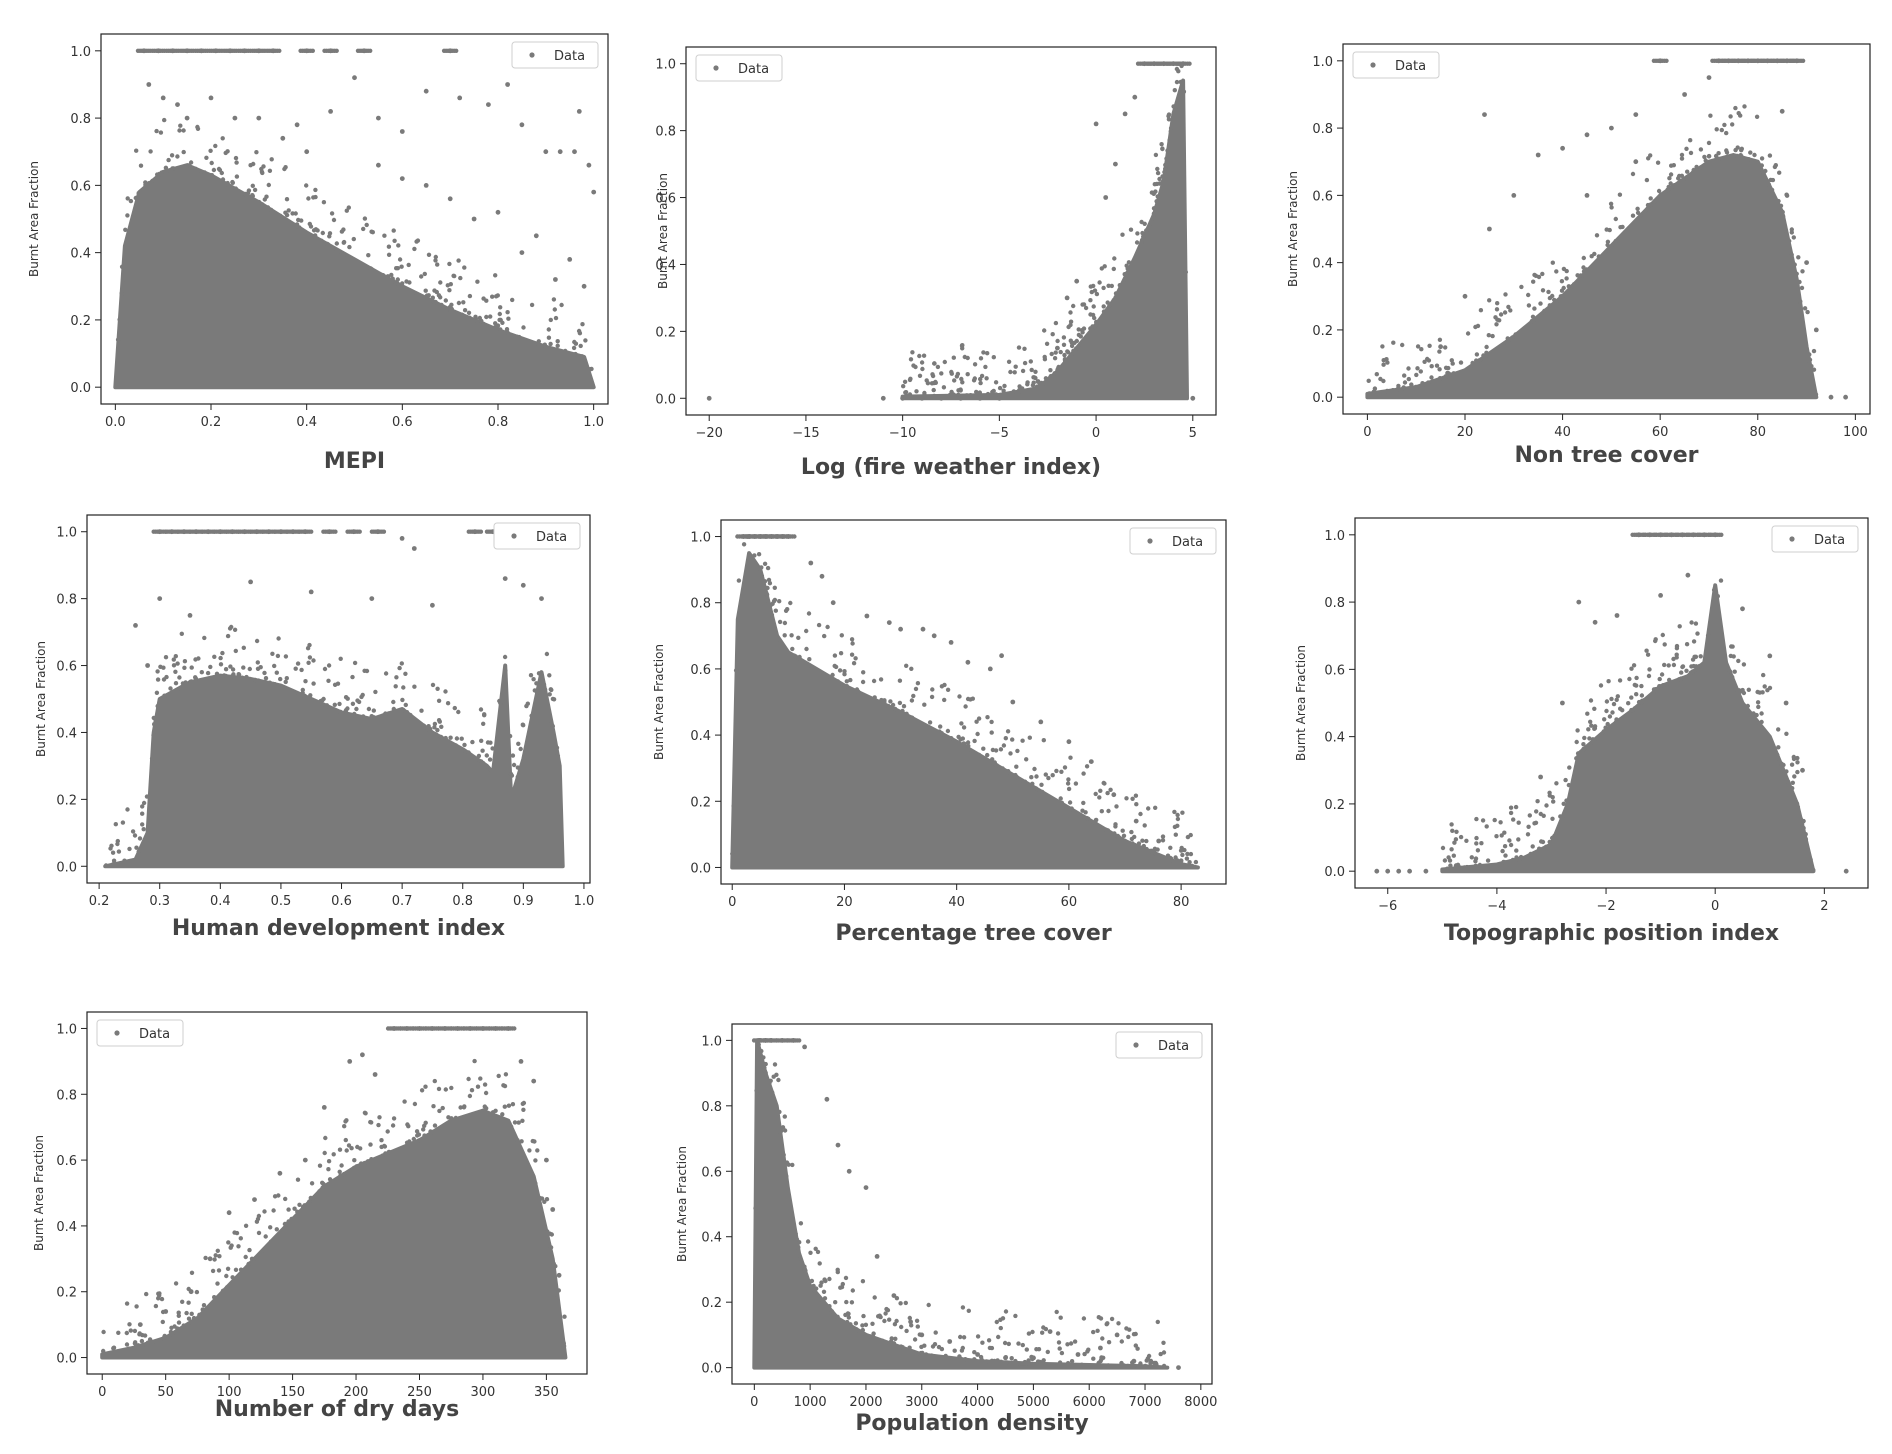 The width and height of the screenshot is (1892, 1454). I want to click on x-tick-label: −10, so click(902, 433).